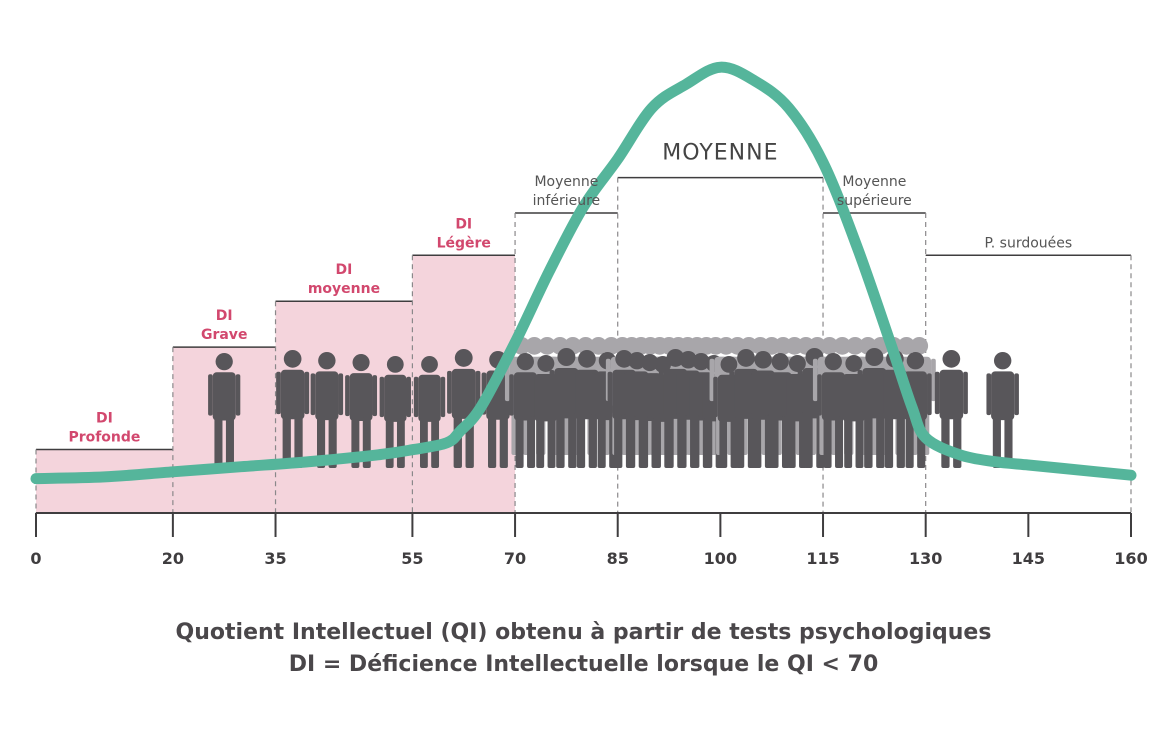  Describe the element at coordinates (104, 418) in the screenshot. I see `band-label-0-0: DI` at that location.